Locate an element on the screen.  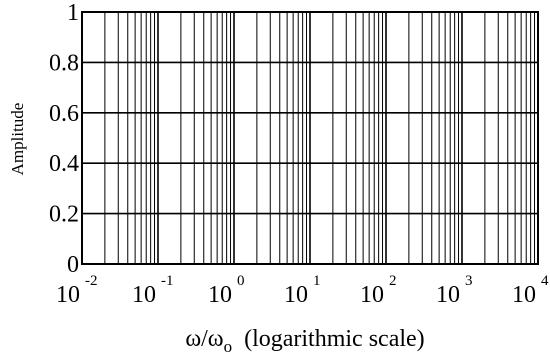
x-tick-label: 10 -2 is located at coordinates (77, 290).